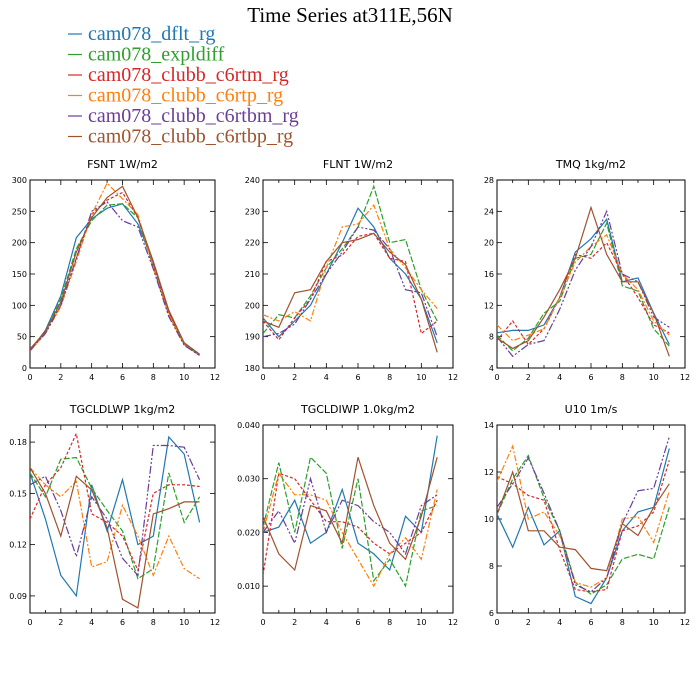 This screenshot has width=700, height=700. What do you see at coordinates (122, 164) in the screenshot?
I see `panel-title: FSNT 1W/m2` at bounding box center [122, 164].